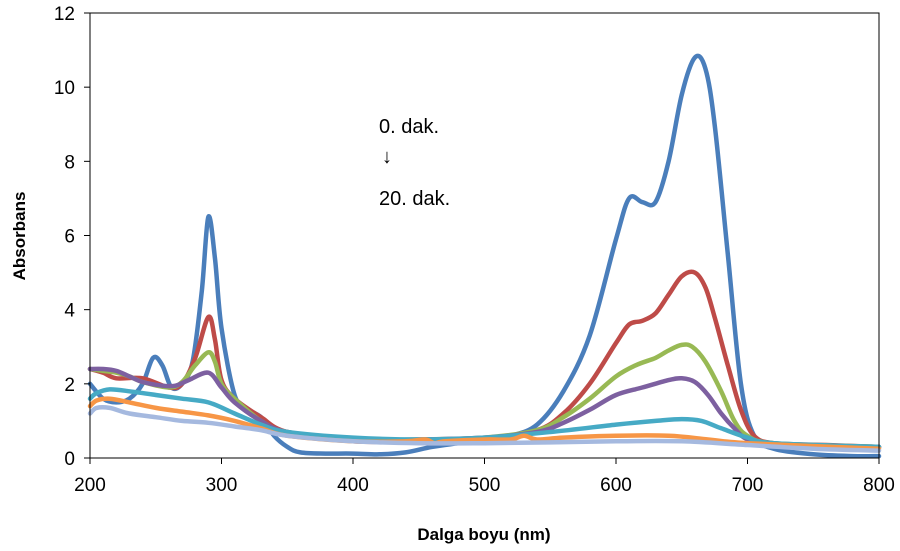  What do you see at coordinates (409, 127) in the screenshot?
I see `annotation-start-time: 0. dak.` at bounding box center [409, 127].